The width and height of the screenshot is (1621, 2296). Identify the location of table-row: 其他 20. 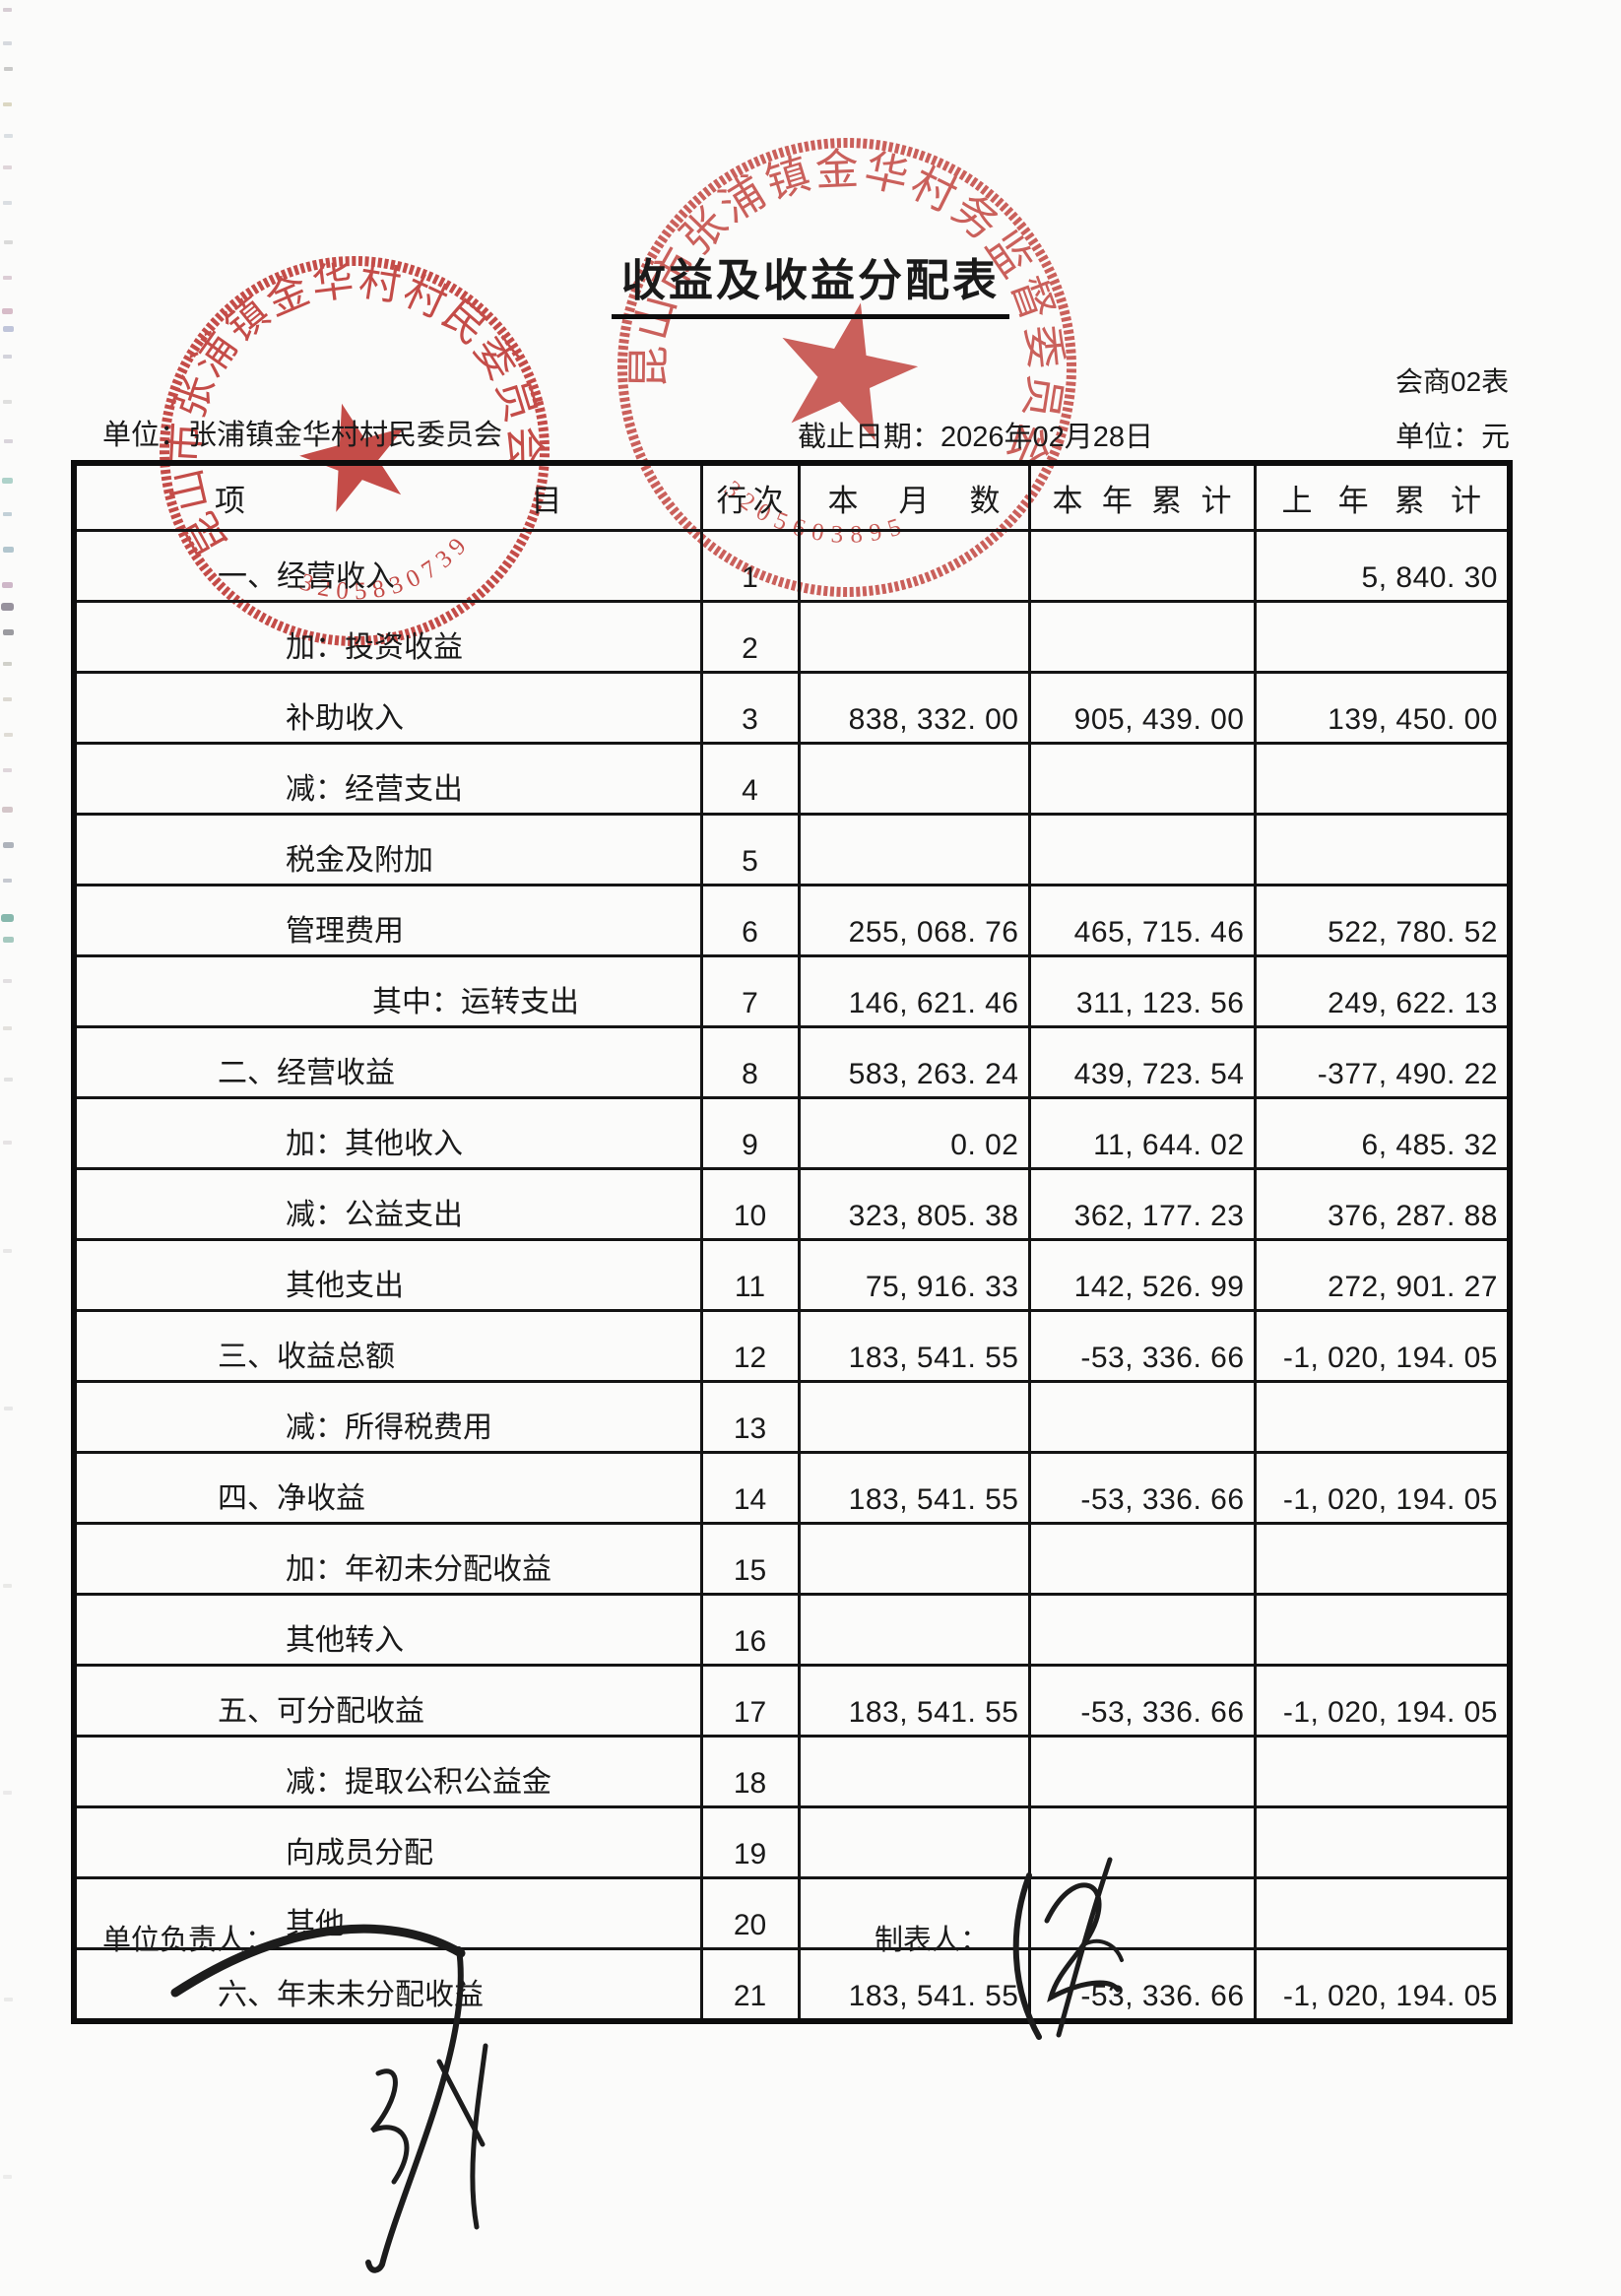
(792, 1913).